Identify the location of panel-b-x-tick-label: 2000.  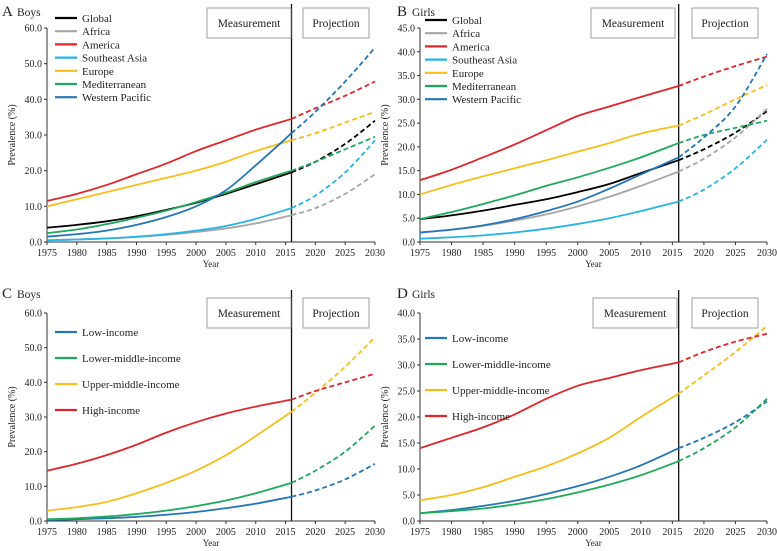
(578, 253).